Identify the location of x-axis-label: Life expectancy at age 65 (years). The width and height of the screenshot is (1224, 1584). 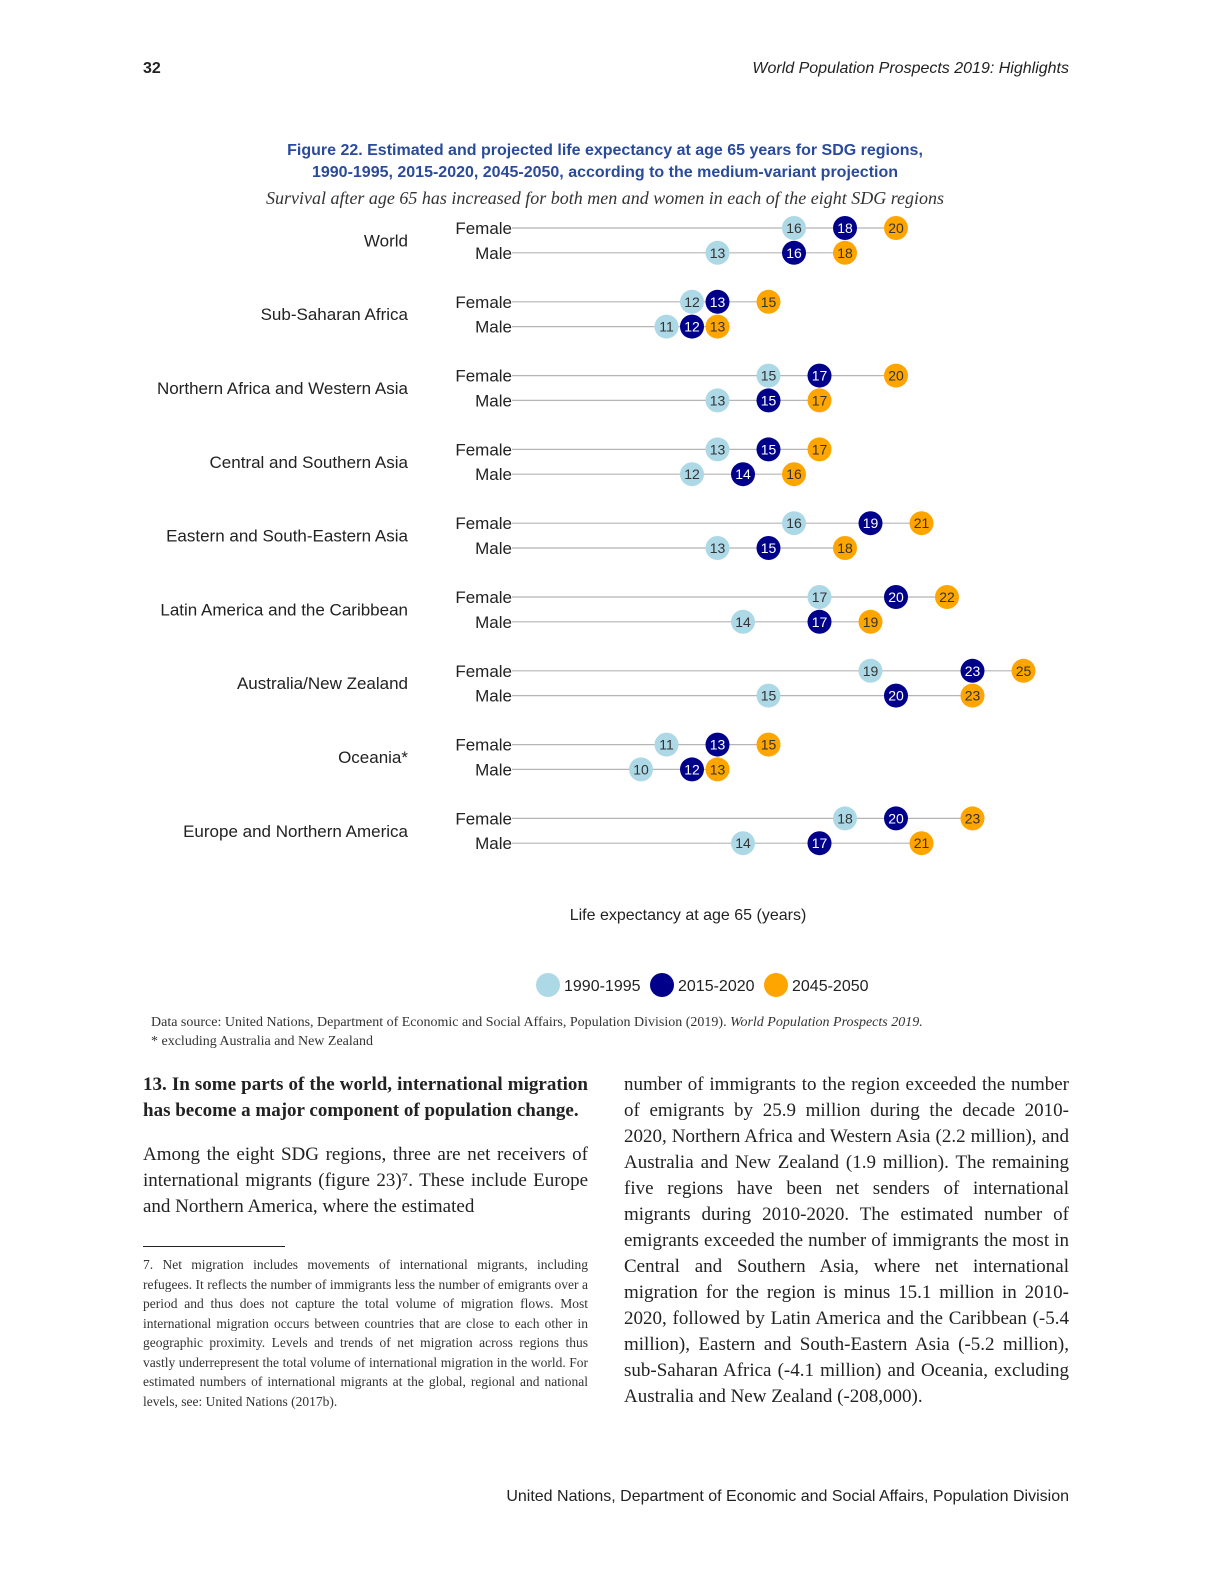
(688, 915).